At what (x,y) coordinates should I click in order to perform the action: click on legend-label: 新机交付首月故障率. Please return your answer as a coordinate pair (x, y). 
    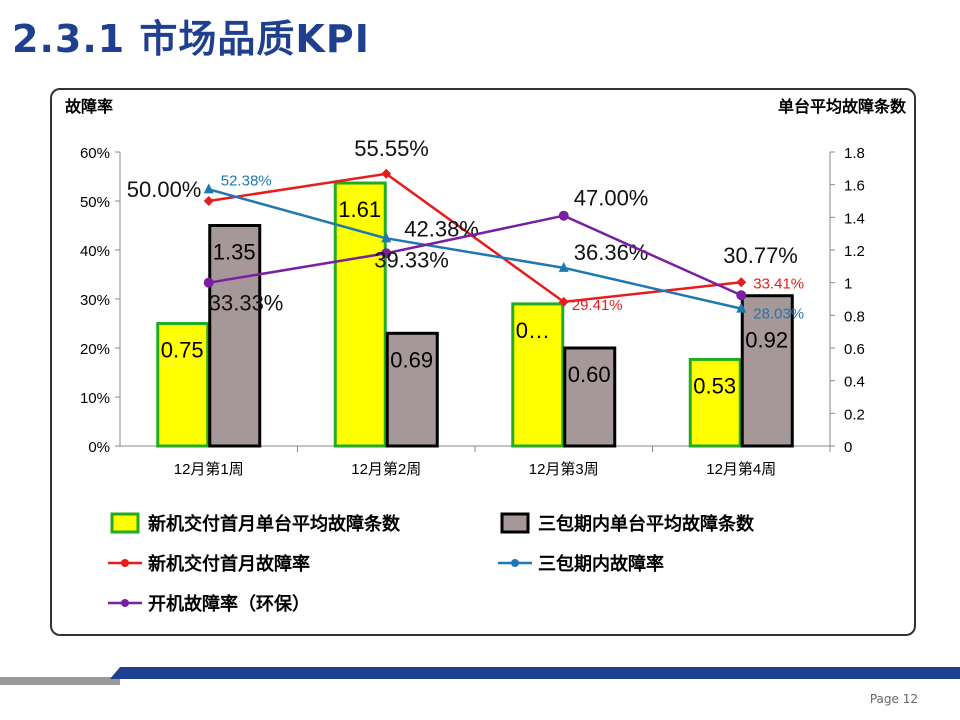
    Looking at the image, I should click on (229, 563).